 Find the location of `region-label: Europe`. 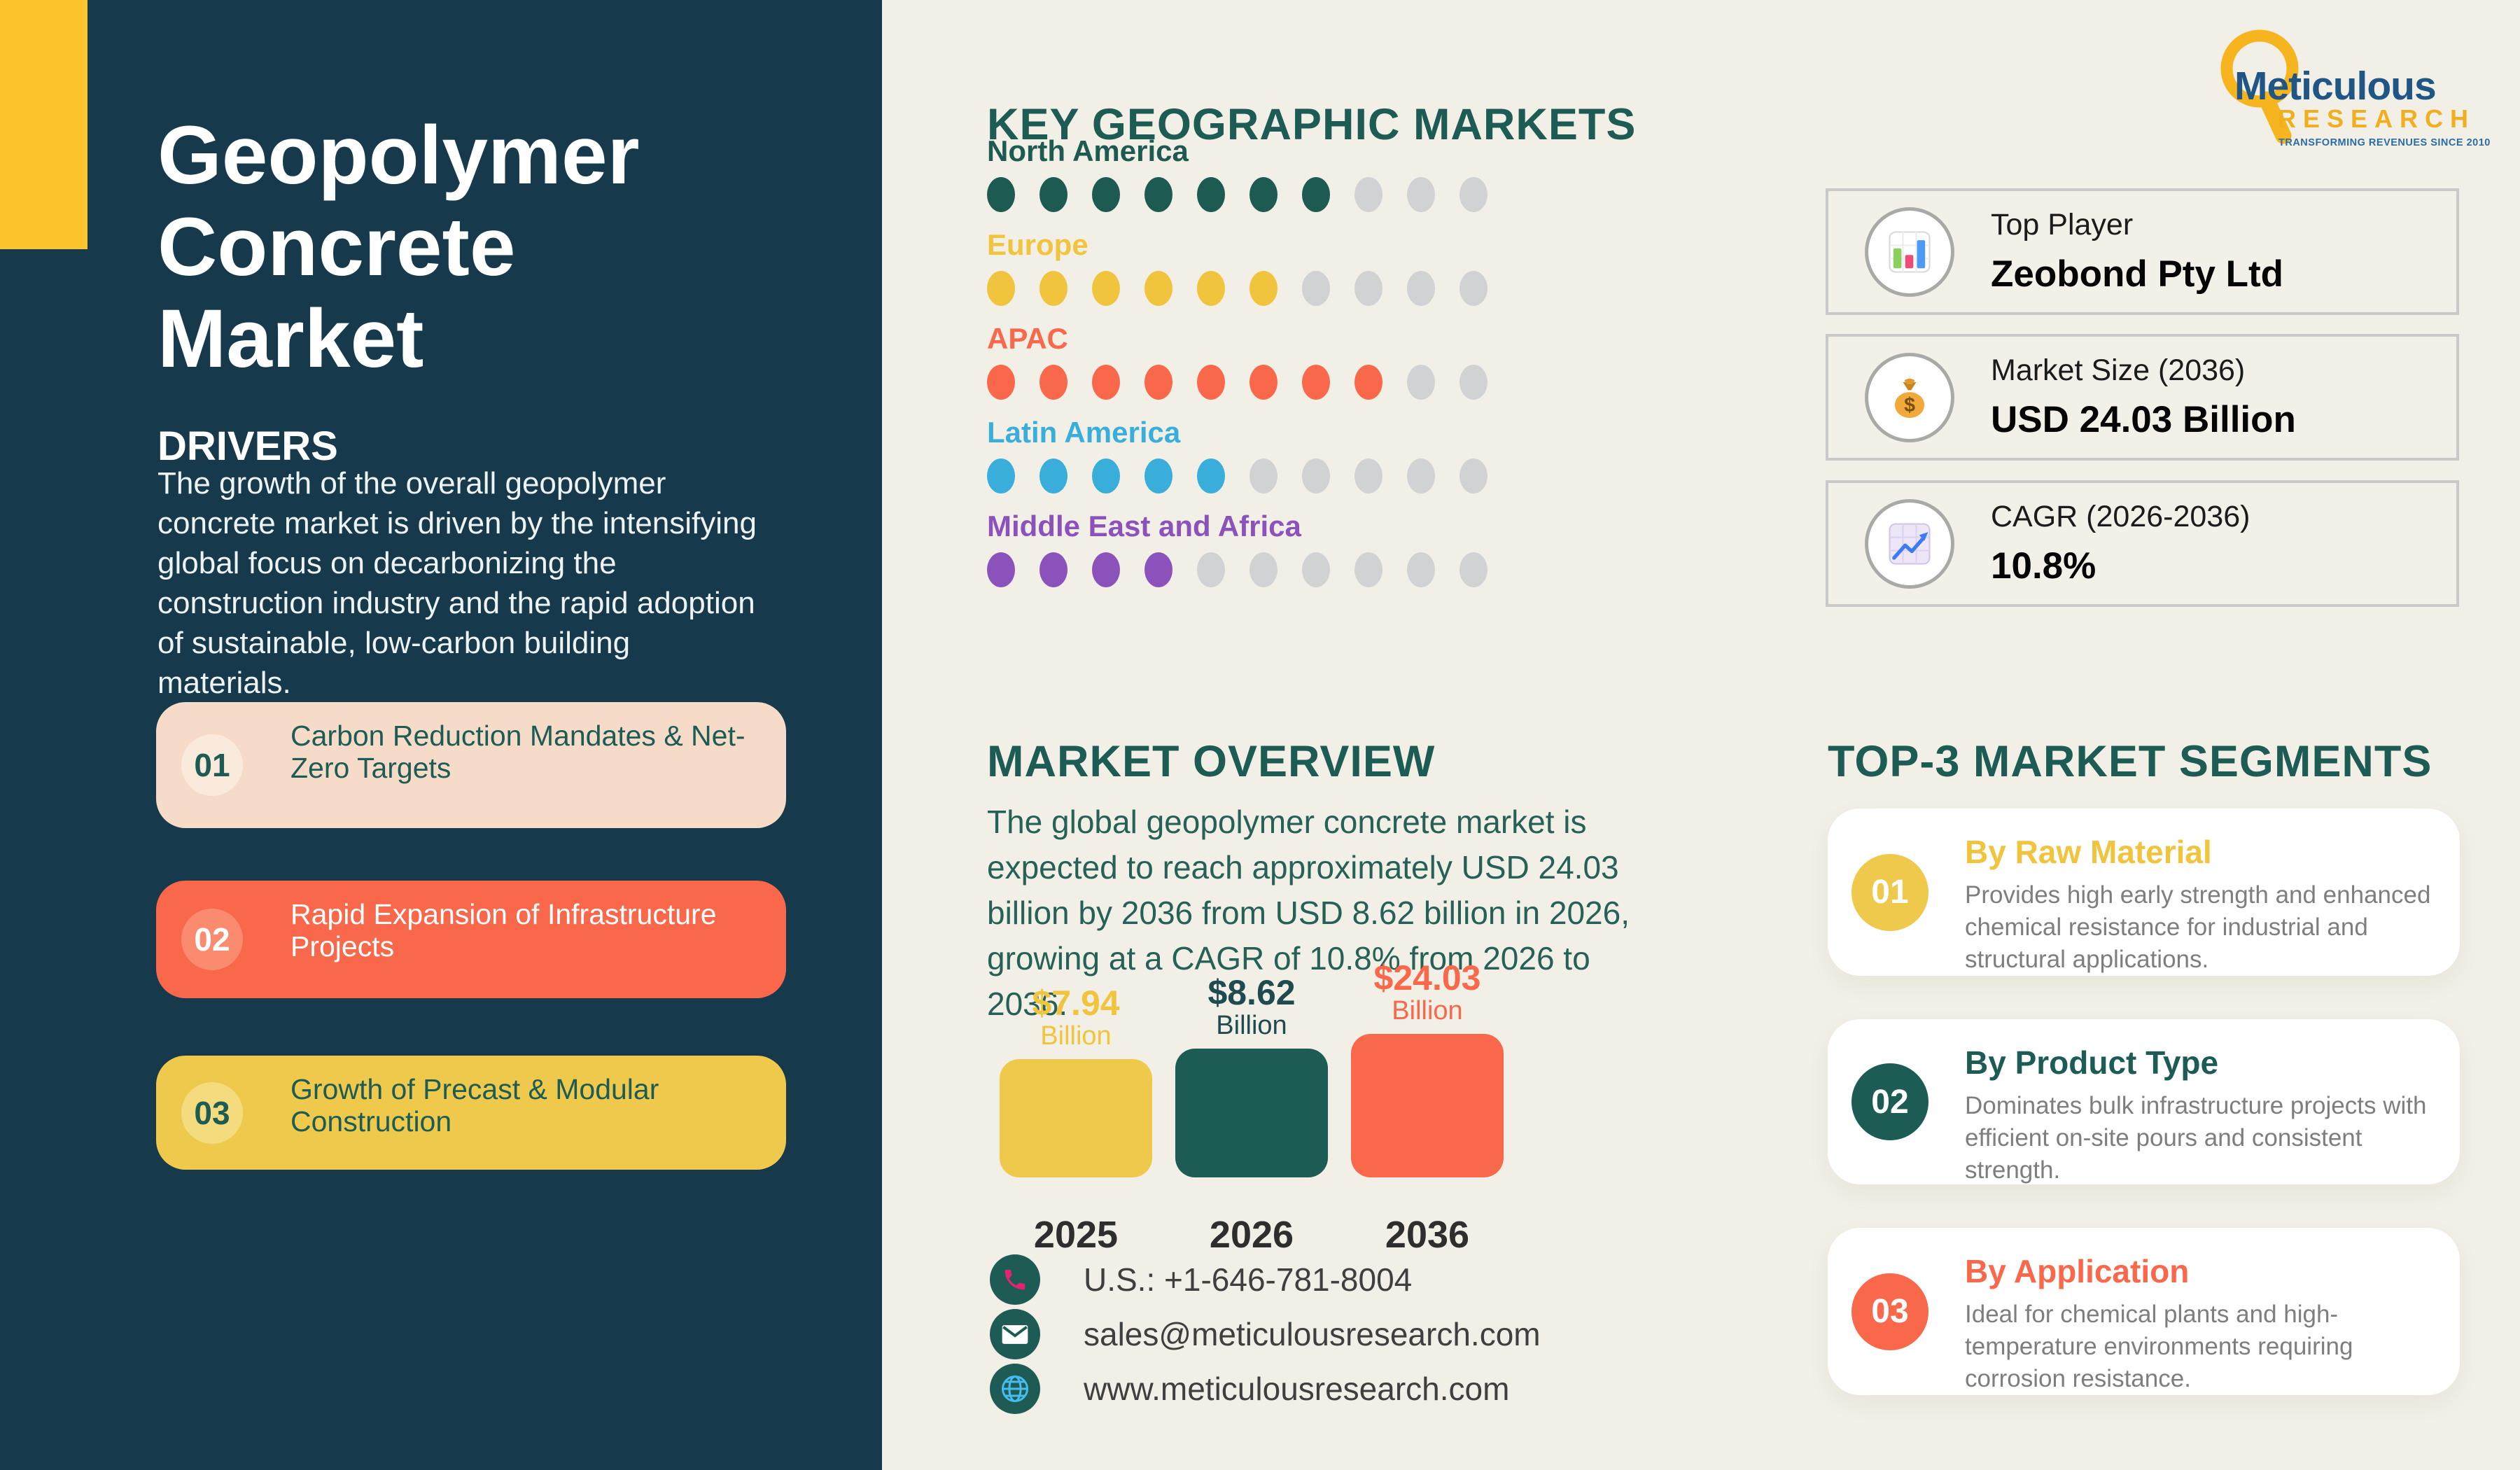

region-label: Europe is located at coordinates (1037, 244).